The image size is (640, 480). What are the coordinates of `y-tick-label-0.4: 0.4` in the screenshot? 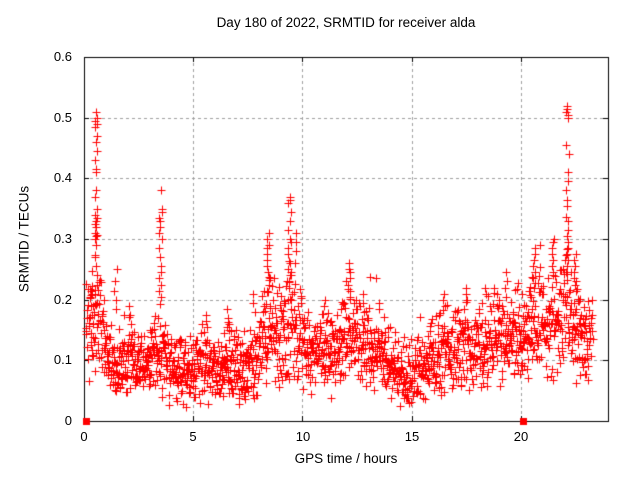 It's located at (62, 177).